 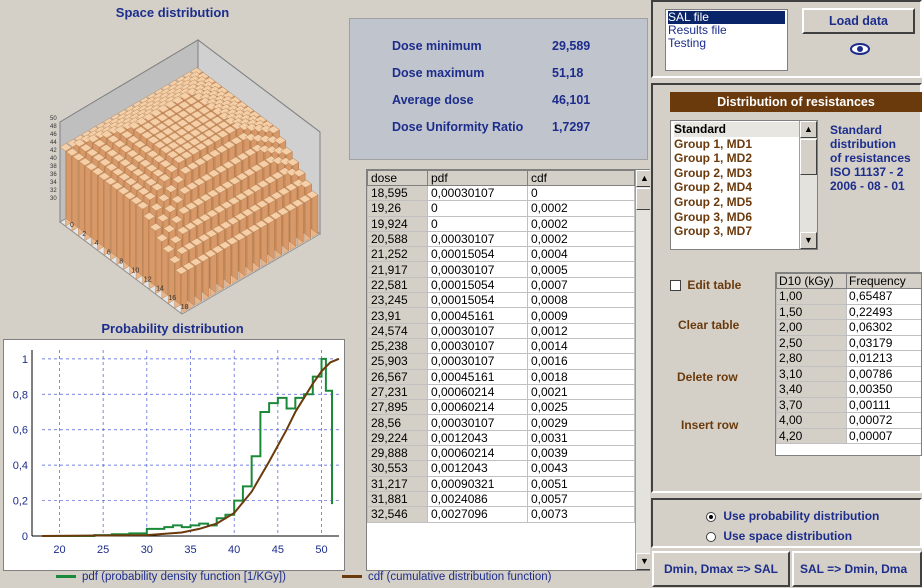 I want to click on table-row: 19,26 0 0,0002, so click(x=501, y=208).